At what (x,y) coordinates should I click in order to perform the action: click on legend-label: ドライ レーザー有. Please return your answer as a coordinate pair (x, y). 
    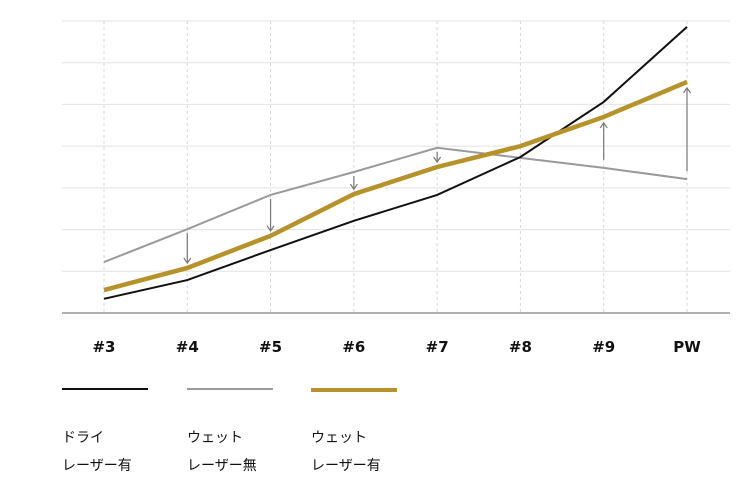
    Looking at the image, I should click on (97, 452).